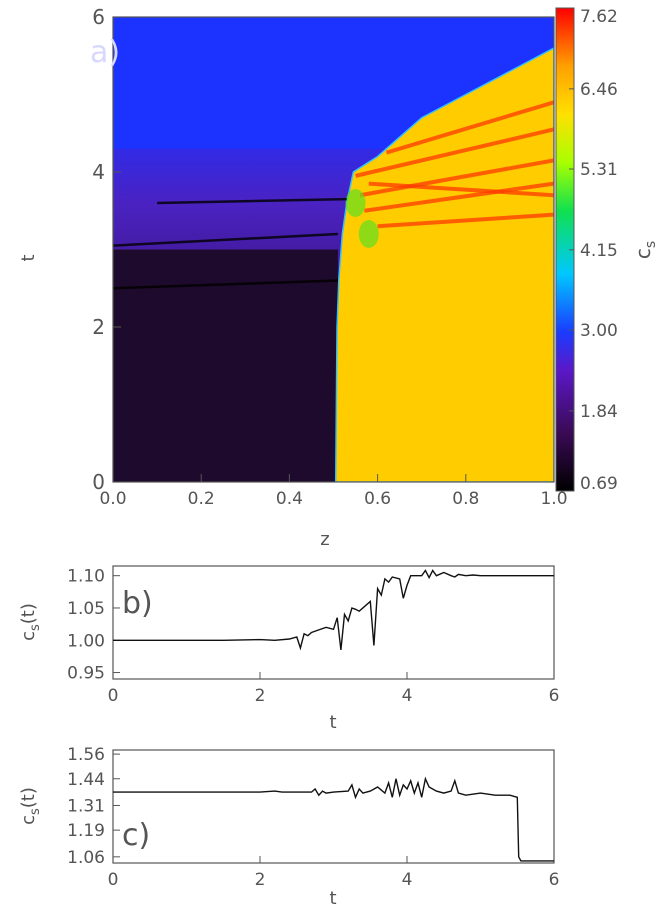  I want to click on cold-region, so click(225, 365).